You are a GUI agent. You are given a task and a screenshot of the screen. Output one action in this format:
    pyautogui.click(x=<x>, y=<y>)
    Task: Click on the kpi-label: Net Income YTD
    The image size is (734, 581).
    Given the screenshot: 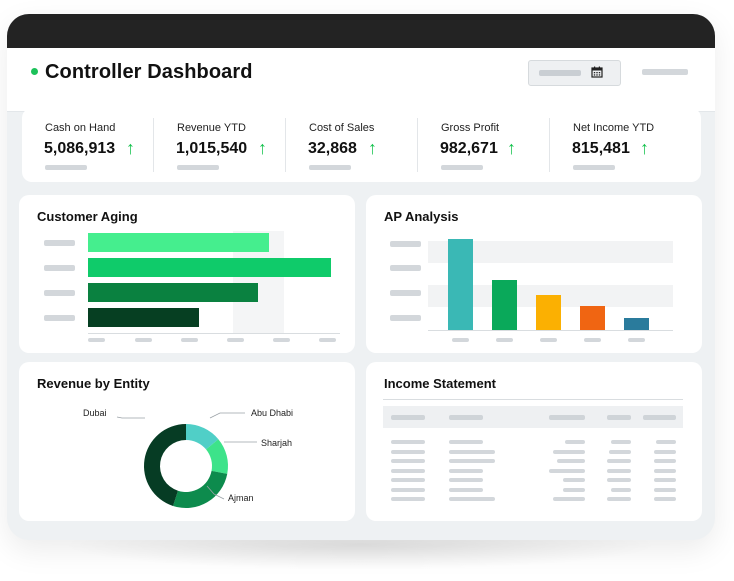 What is the action you would take?
    pyautogui.click(x=614, y=128)
    